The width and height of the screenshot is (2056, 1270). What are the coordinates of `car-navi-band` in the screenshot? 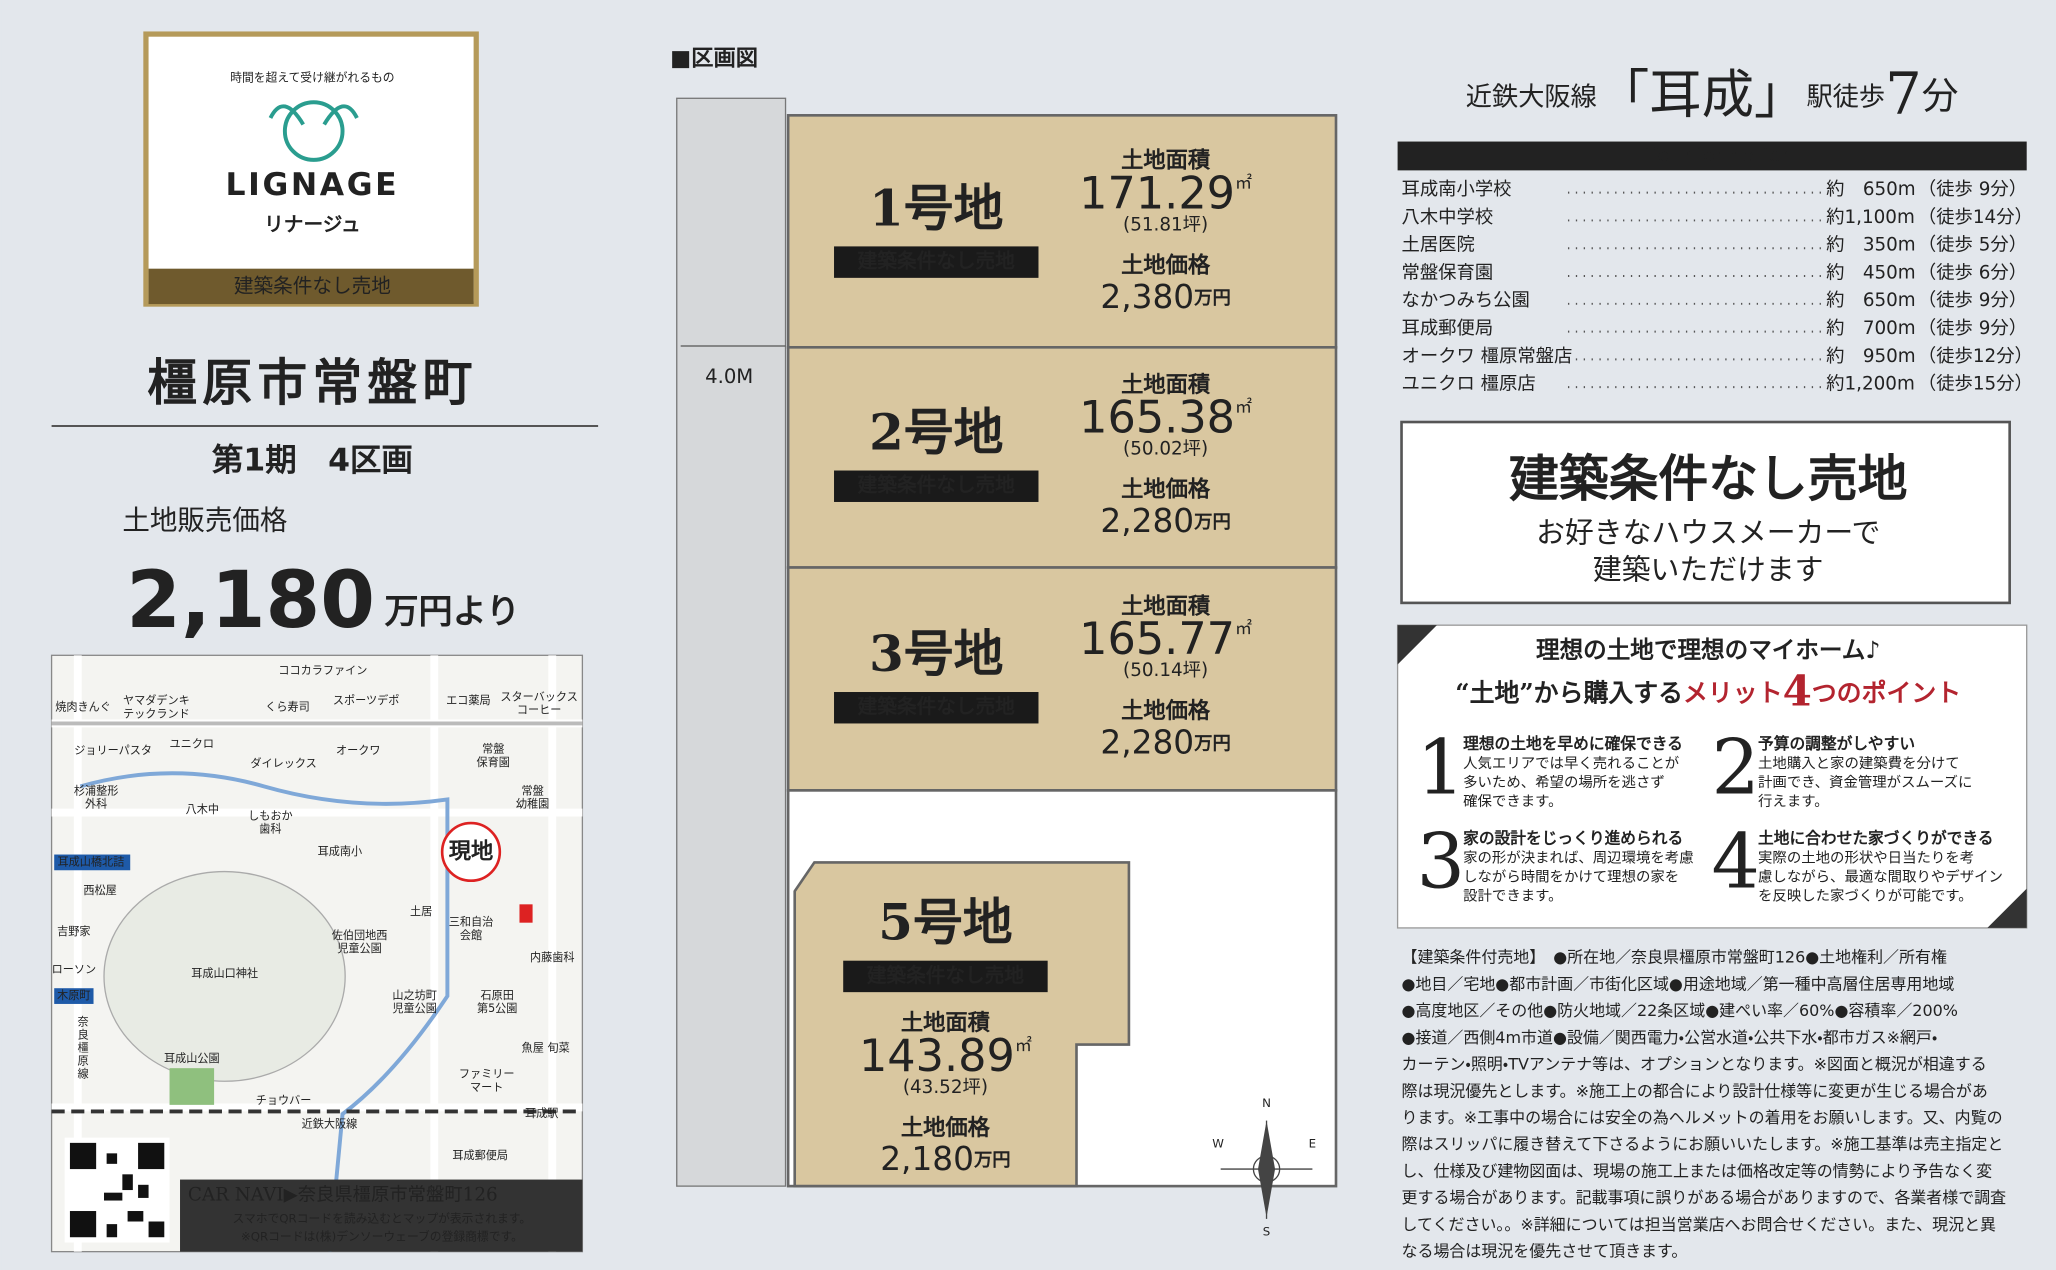 It's located at (381, 1215).